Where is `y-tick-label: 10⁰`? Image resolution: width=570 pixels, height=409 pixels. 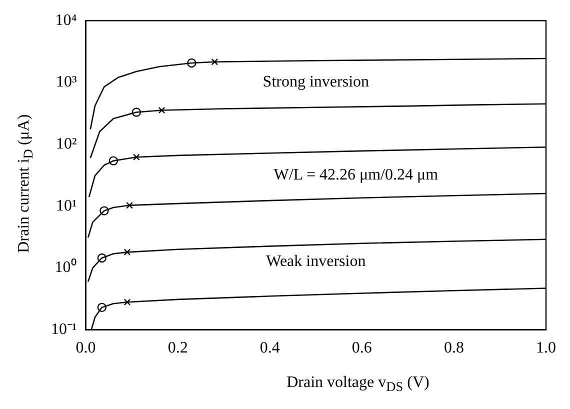
y-tick-label: 10⁰ is located at coordinates (65, 267).